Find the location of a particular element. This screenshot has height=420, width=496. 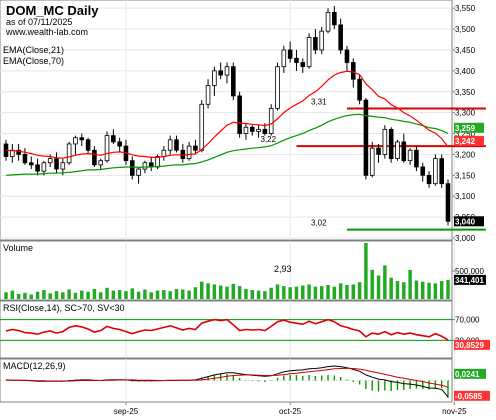

price-tick-label: 3,500 is located at coordinates (465, 29).